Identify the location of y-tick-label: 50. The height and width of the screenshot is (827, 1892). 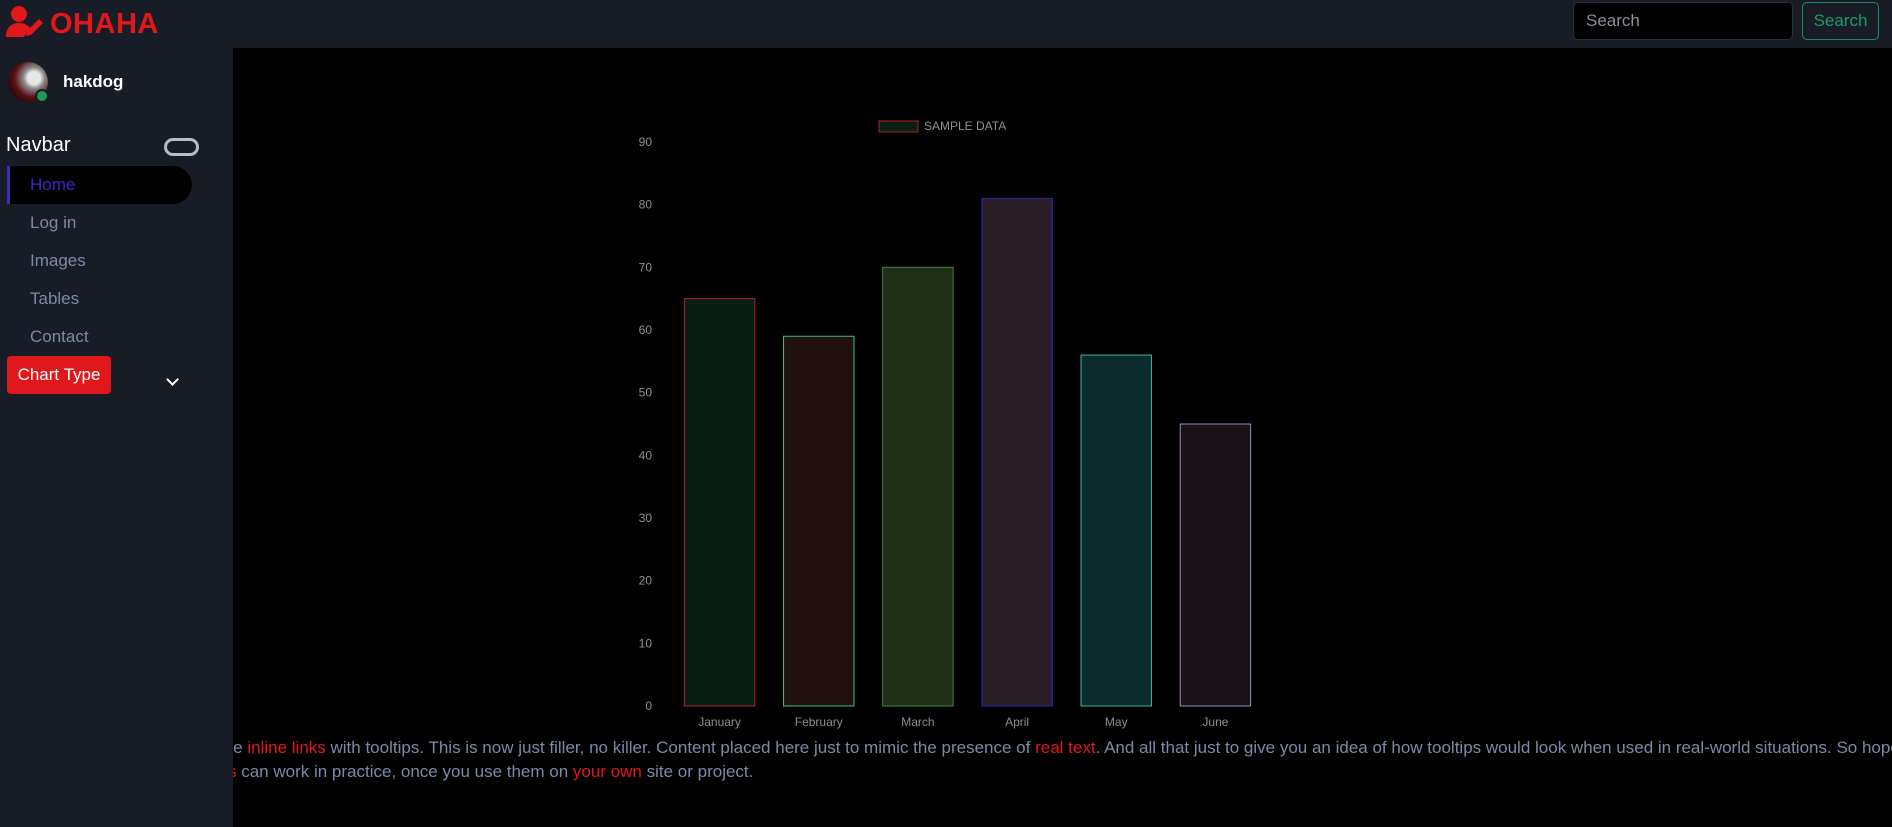
(646, 393).